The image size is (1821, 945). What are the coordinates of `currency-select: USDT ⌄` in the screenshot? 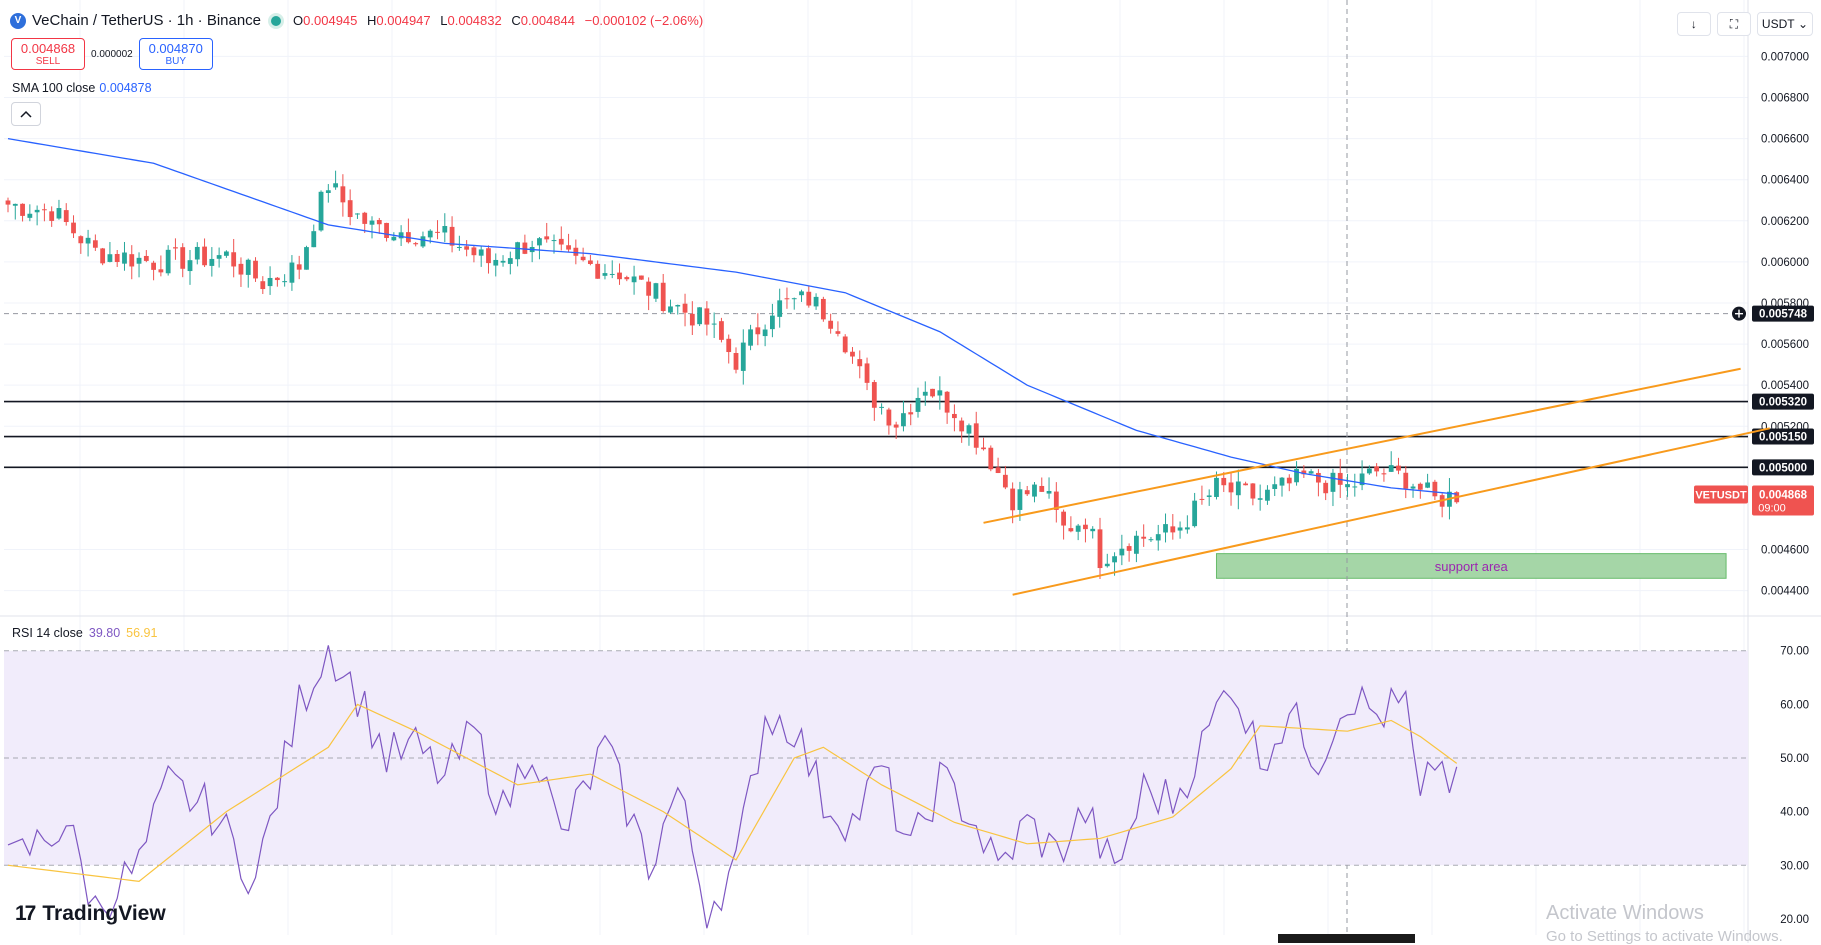 It's located at (1784, 24).